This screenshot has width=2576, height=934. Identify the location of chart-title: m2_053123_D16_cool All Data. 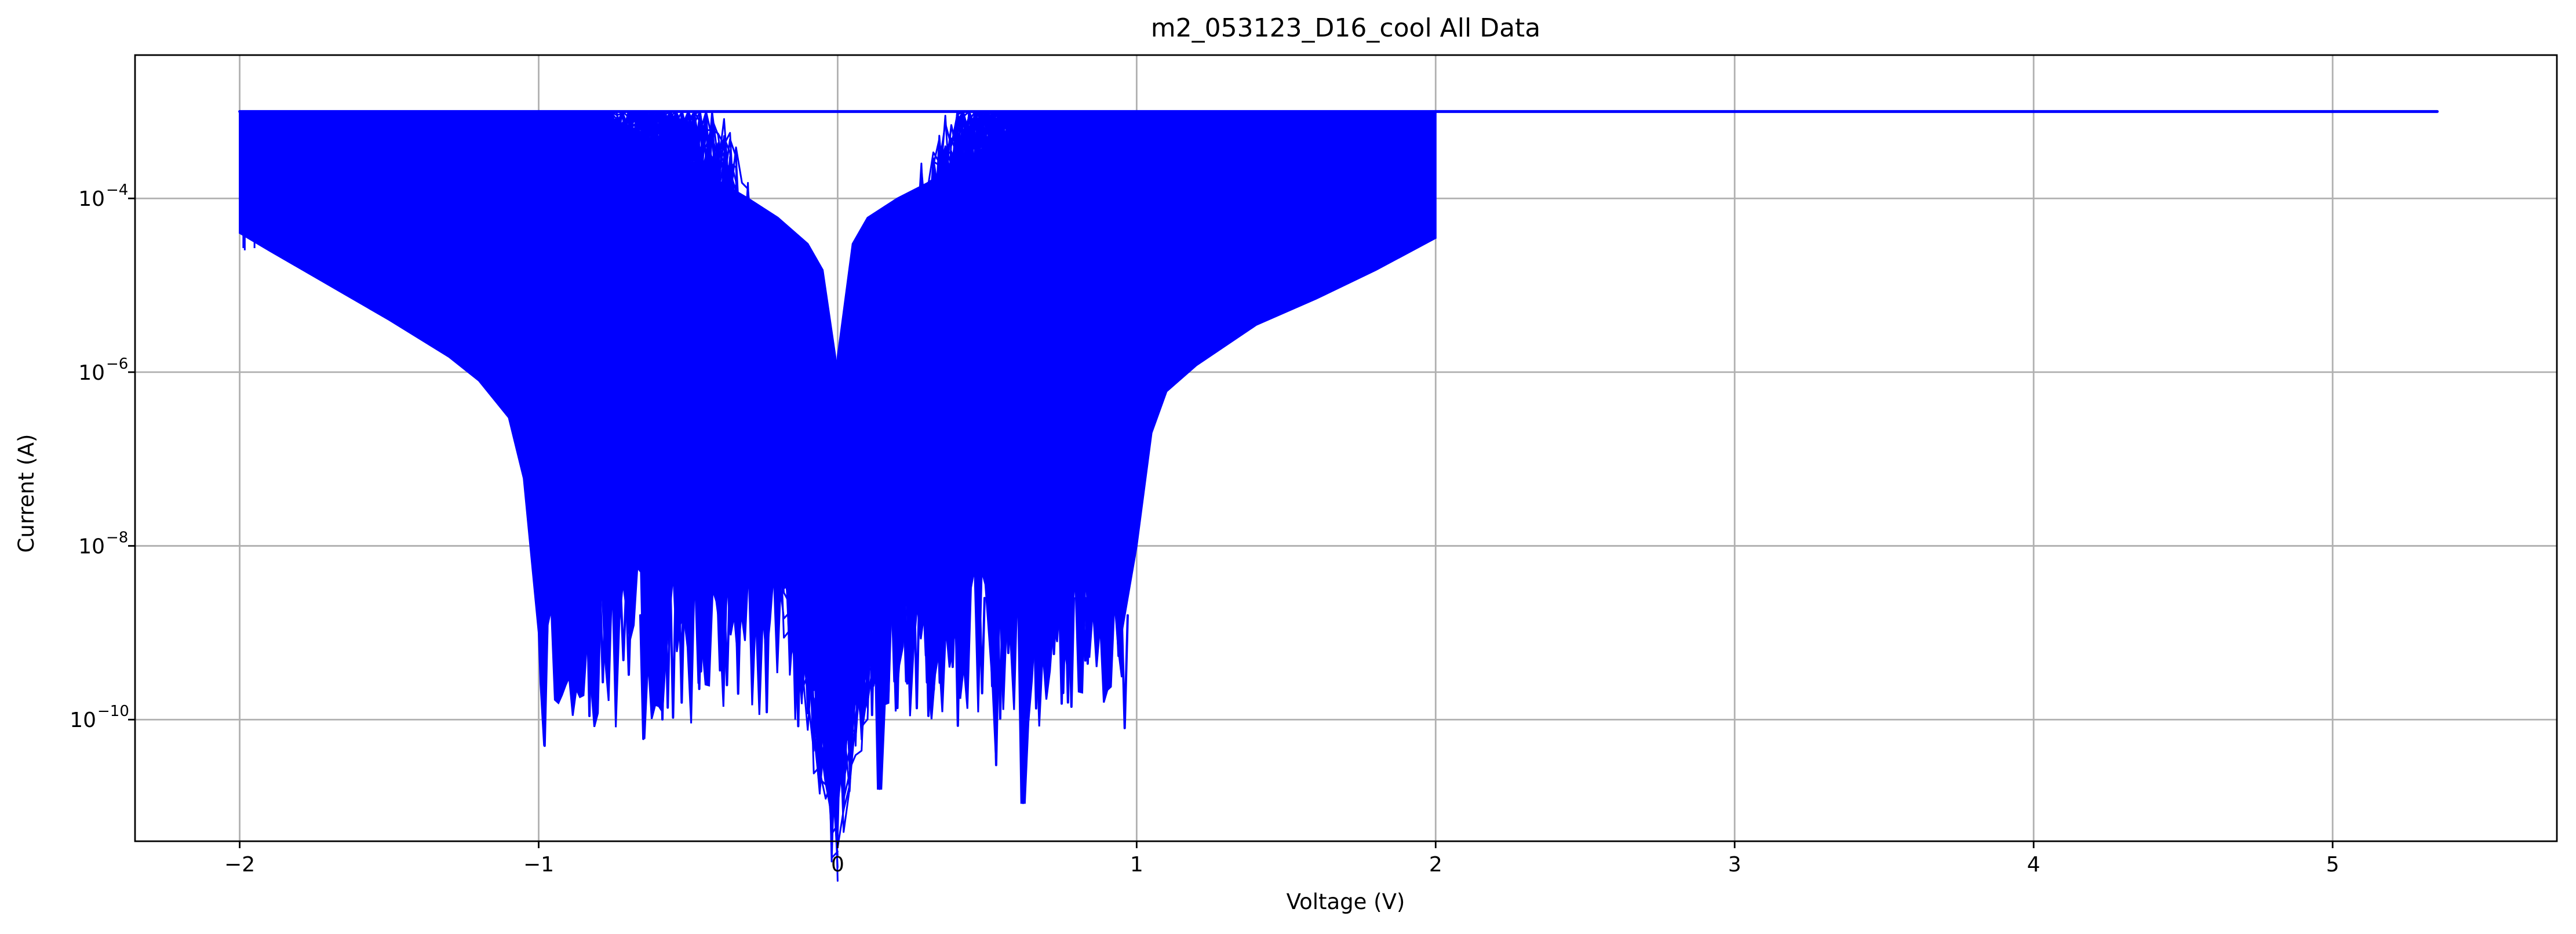
(1346, 28).